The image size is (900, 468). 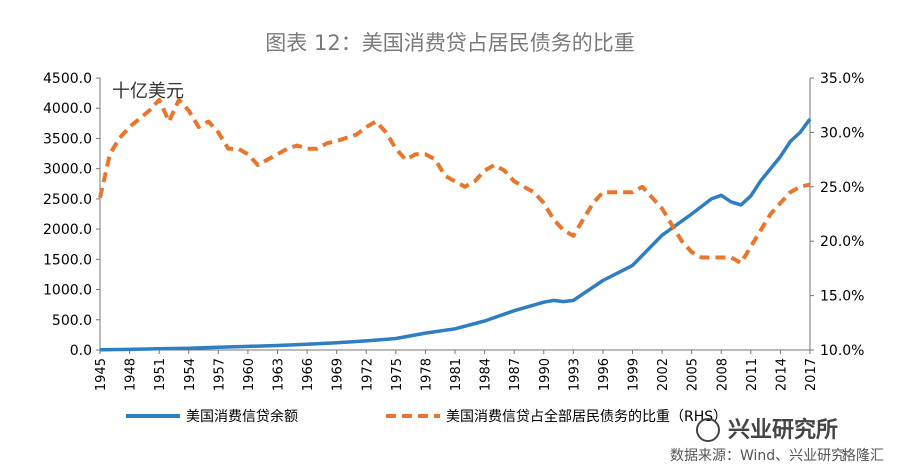 What do you see at coordinates (752, 374) in the screenshot?
I see `x-tick-label: 2011` at bounding box center [752, 374].